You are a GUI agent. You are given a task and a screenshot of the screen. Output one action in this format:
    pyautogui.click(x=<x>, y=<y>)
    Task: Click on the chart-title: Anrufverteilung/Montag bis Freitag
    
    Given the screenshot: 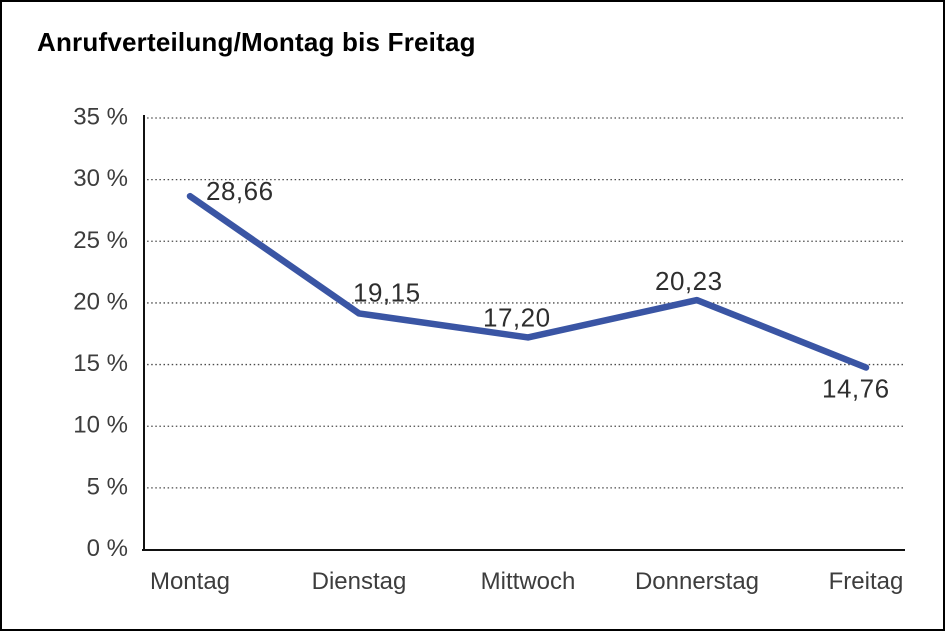 What is the action you would take?
    pyautogui.click(x=256, y=42)
    